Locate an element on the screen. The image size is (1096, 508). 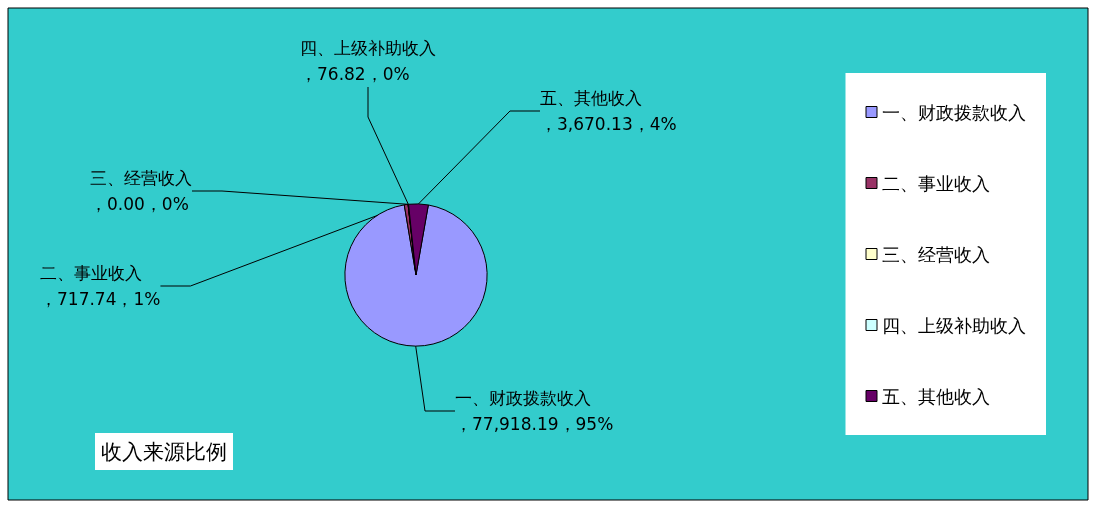
slice-label: 四、上级补助收入 is located at coordinates (368, 48).